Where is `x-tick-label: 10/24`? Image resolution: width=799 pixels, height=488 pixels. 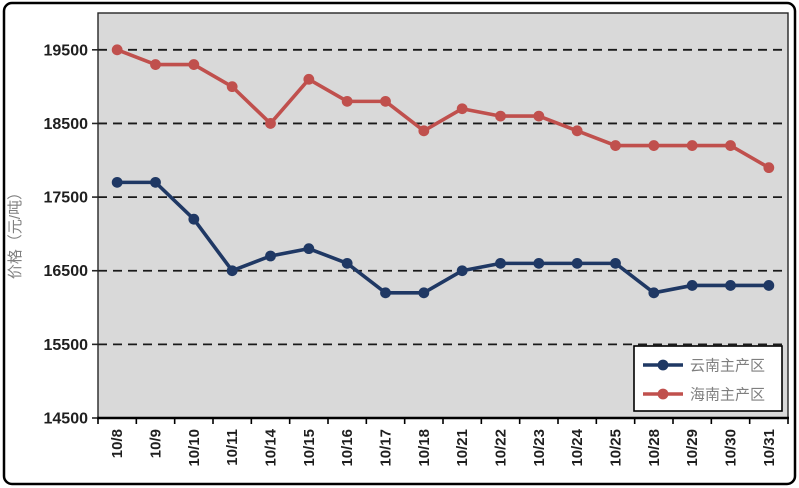
x-tick-label: 10/24 is located at coordinates (577, 447).